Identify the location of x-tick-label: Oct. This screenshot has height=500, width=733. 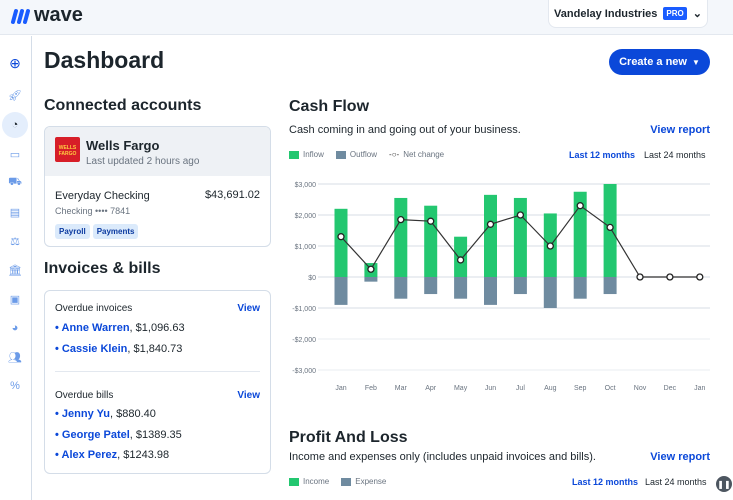
(610, 388).